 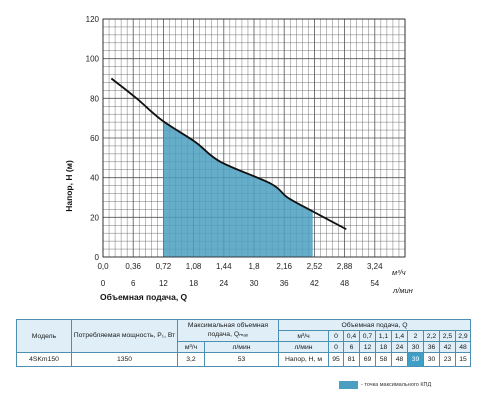 What do you see at coordinates (383, 359) in the screenshot?
I see `head-value-cell: 58` at bounding box center [383, 359].